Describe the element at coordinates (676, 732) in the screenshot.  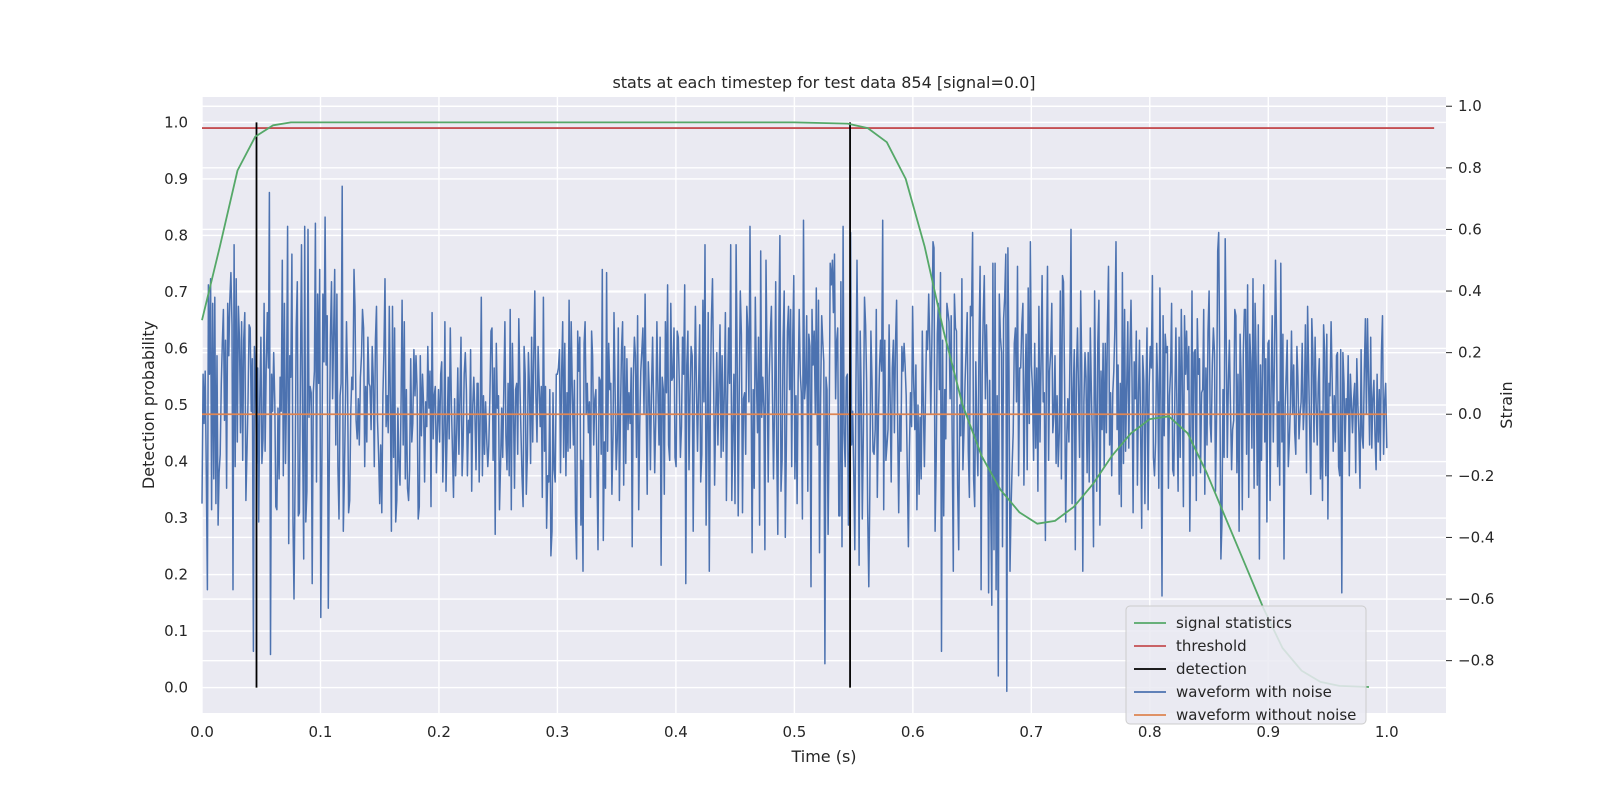
I see `x-tick-label: 0.4` at that location.